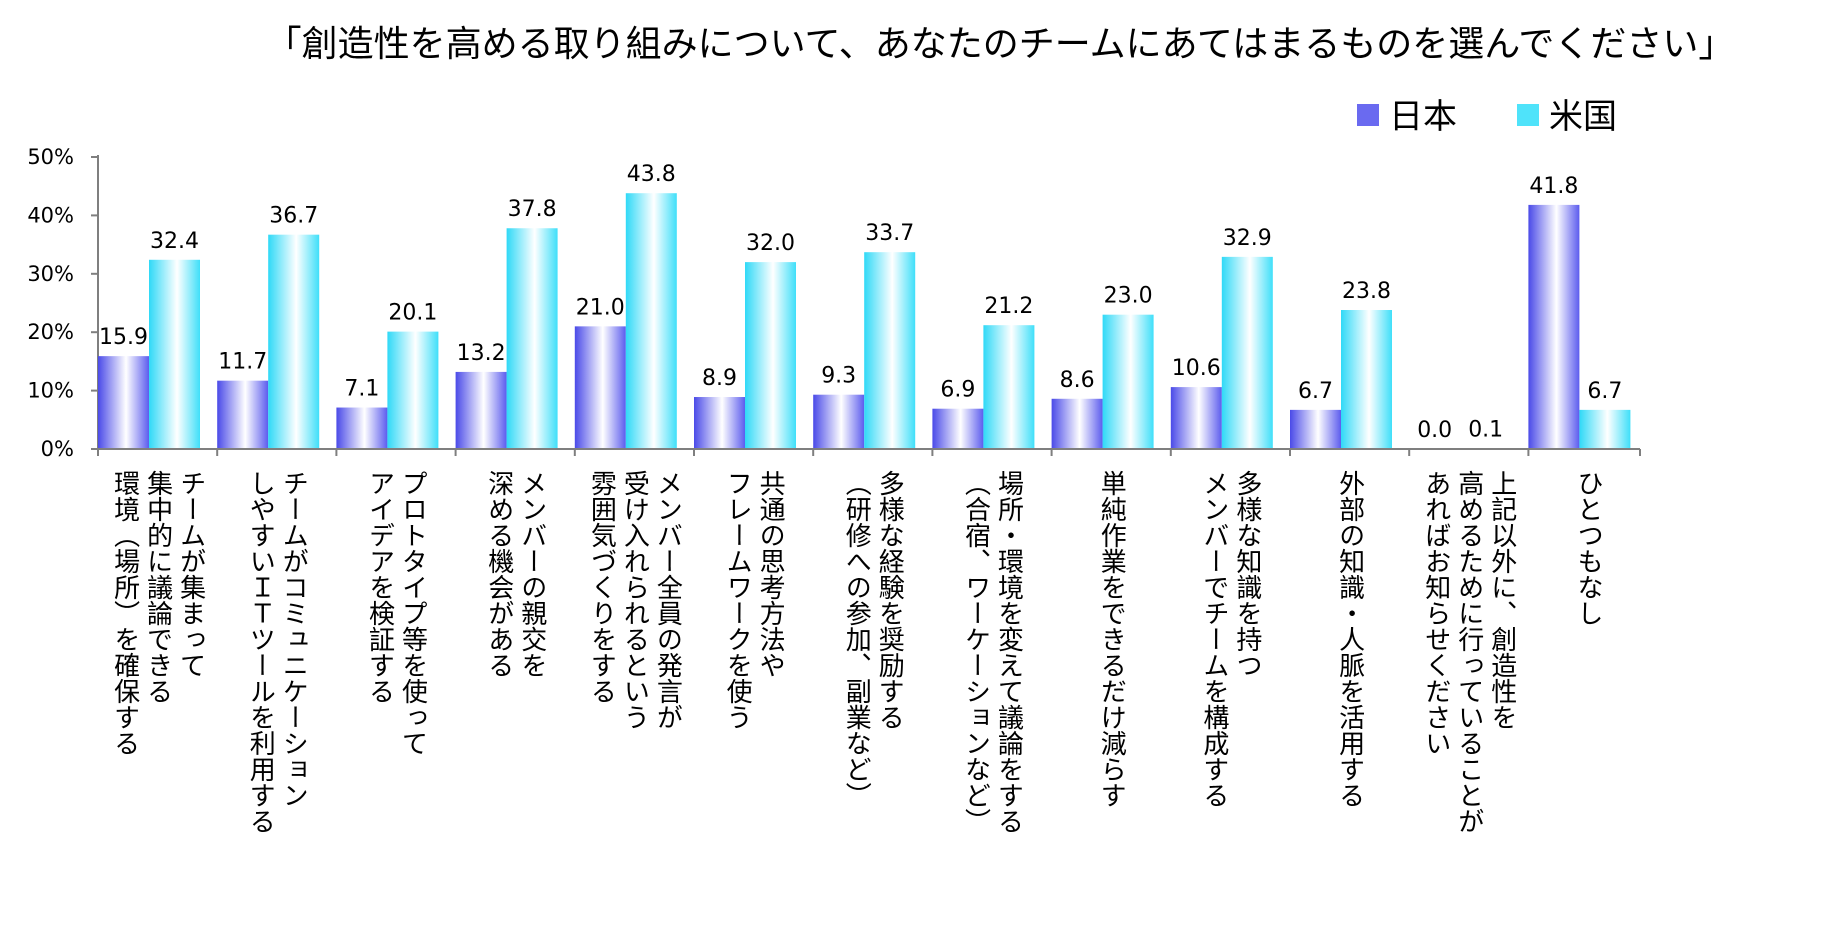 The height and width of the screenshot is (945, 1841). What do you see at coordinates (532, 209) in the screenshot?
I see `value-label-usa-3: 37.8` at bounding box center [532, 209].